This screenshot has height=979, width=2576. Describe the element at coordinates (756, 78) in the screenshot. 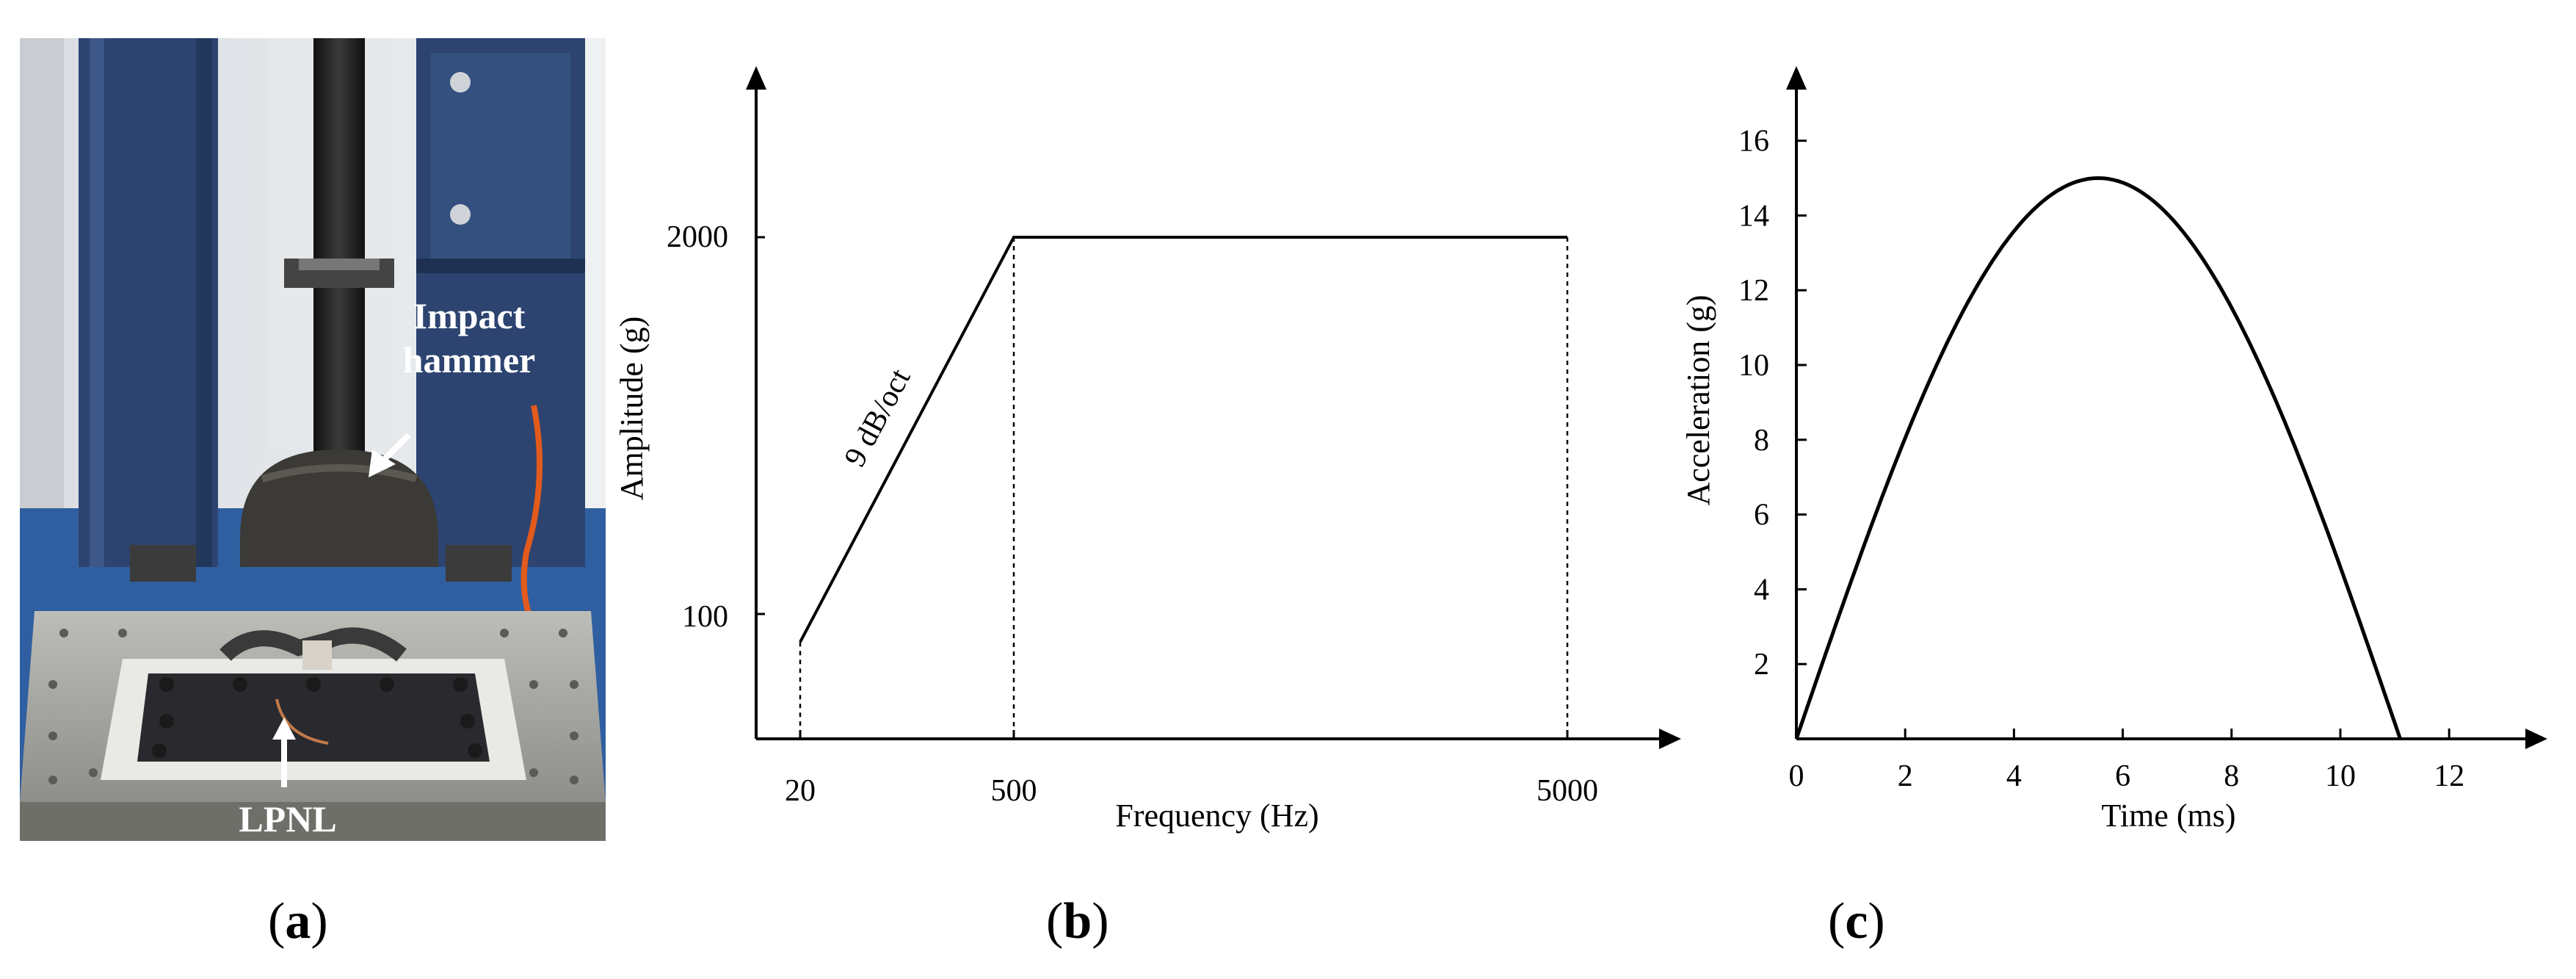

I see `chart-b-y-arrow-icon` at that location.